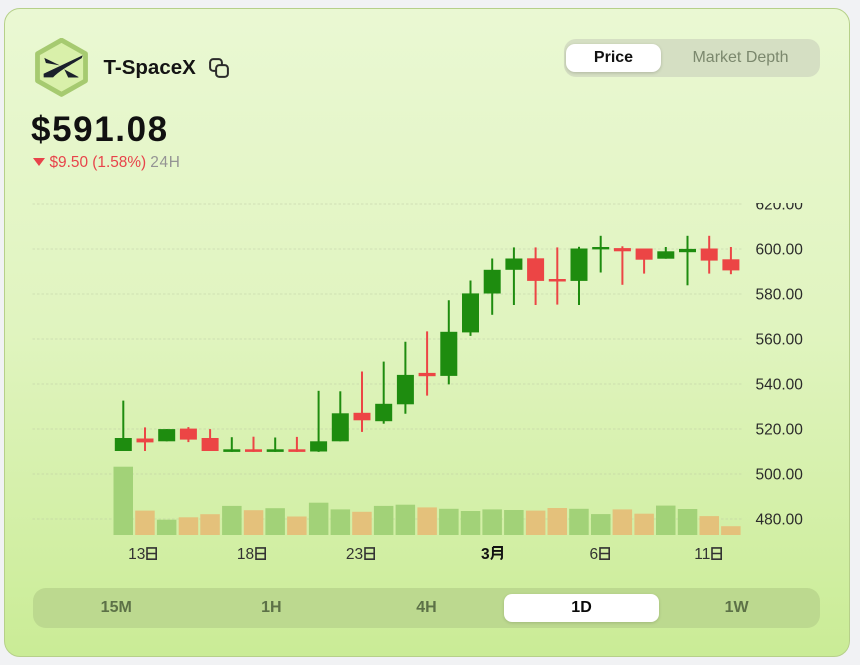 The width and height of the screenshot is (860, 665). Describe the element at coordinates (780, 475) in the screenshot. I see `svg-text: 500.00` at that location.